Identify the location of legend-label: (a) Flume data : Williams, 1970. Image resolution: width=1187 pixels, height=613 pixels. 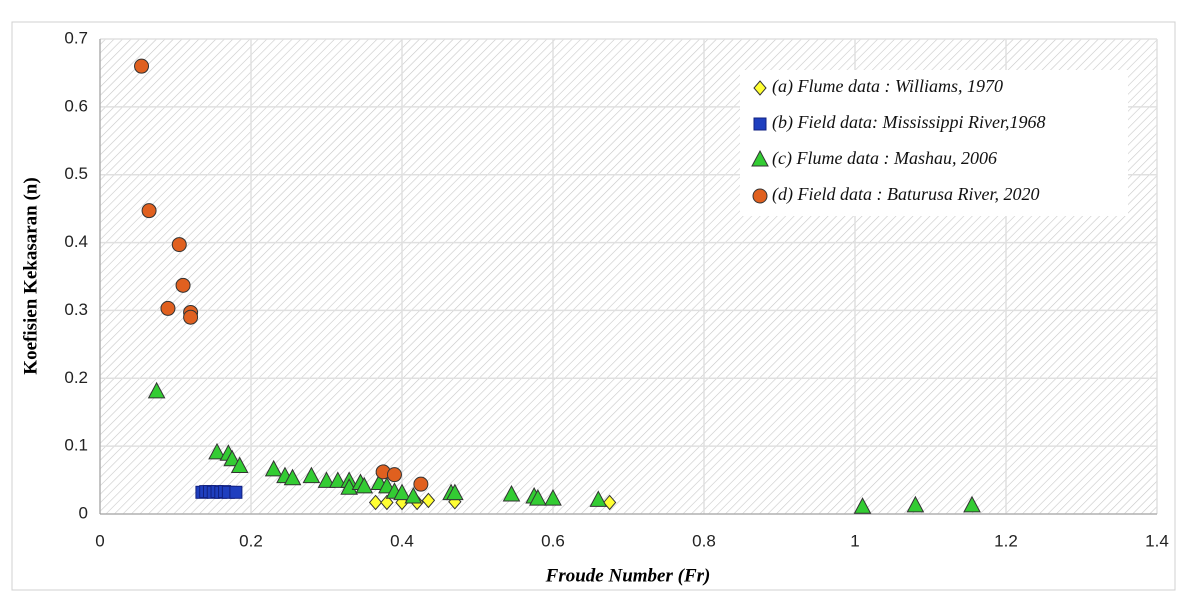
(887, 86).